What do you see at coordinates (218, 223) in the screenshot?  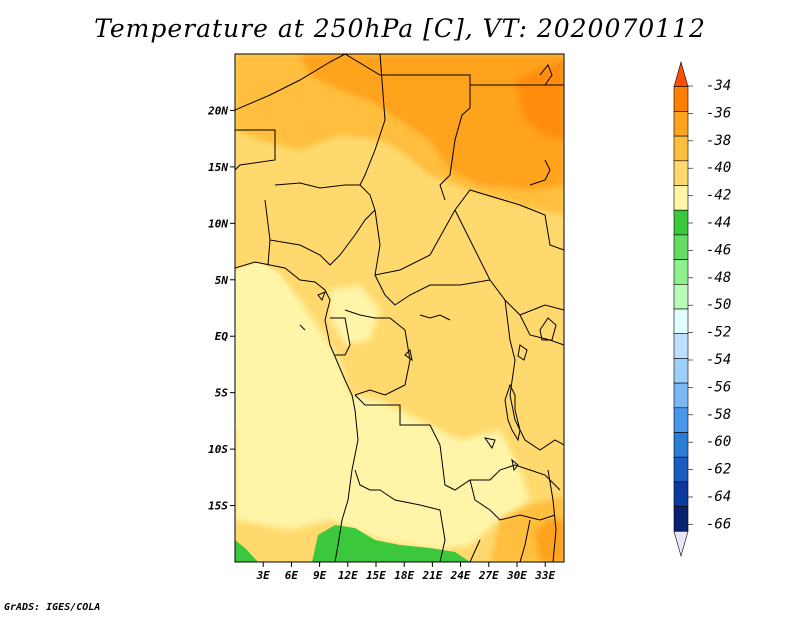 I see `lat-tick-label: 10N` at bounding box center [218, 223].